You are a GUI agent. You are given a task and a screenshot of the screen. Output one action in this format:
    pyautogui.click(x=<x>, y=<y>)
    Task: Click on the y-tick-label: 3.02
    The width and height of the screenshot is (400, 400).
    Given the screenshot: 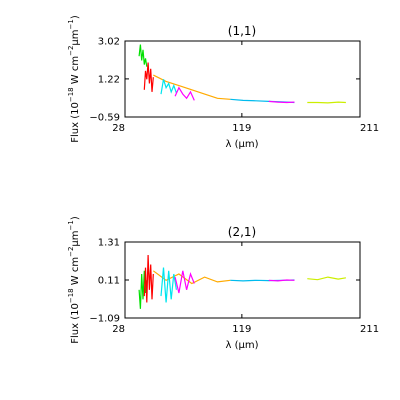 What is the action you would take?
    pyautogui.click(x=109, y=42)
    